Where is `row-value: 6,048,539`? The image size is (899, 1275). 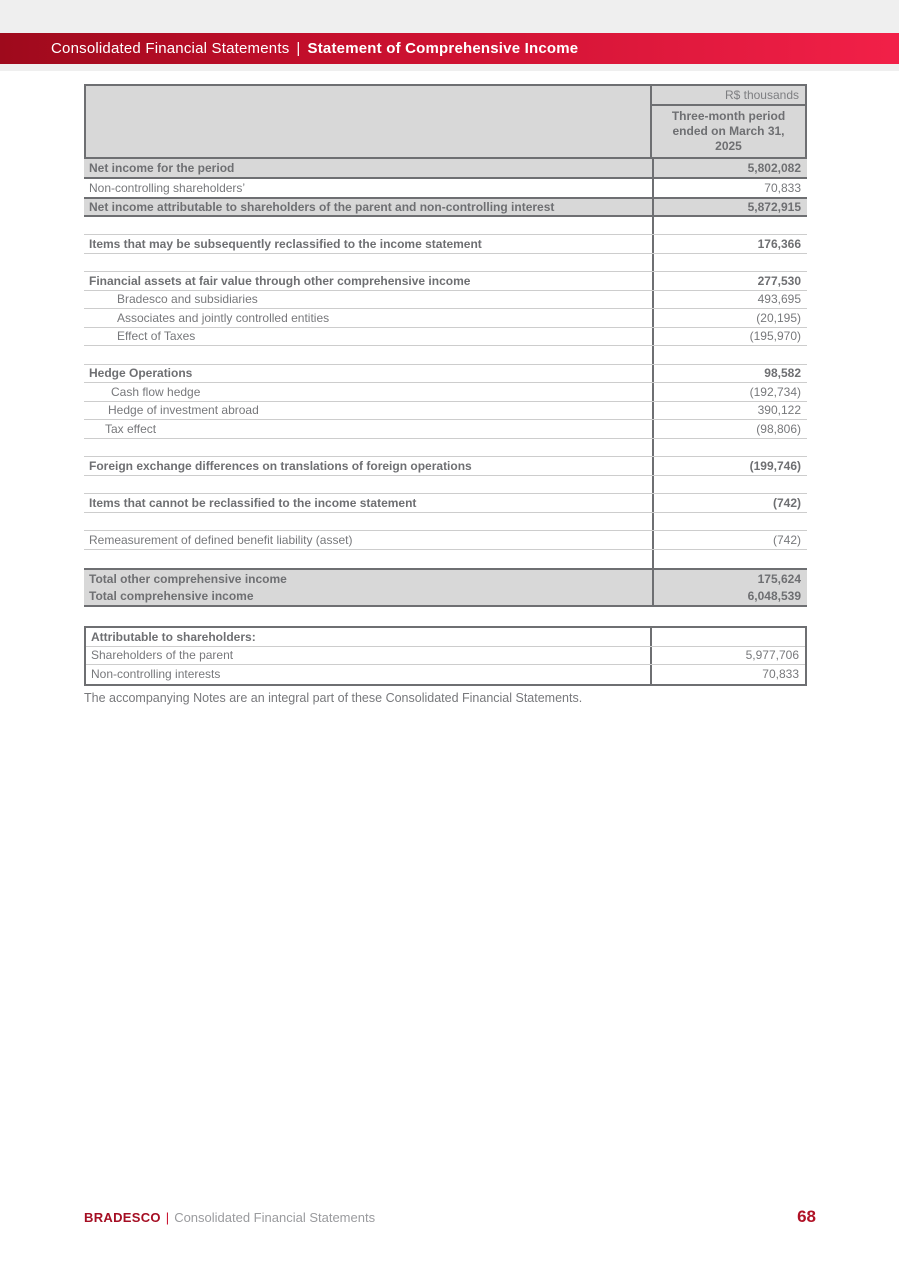
row-value: 6,048,539 is located at coordinates (774, 596).